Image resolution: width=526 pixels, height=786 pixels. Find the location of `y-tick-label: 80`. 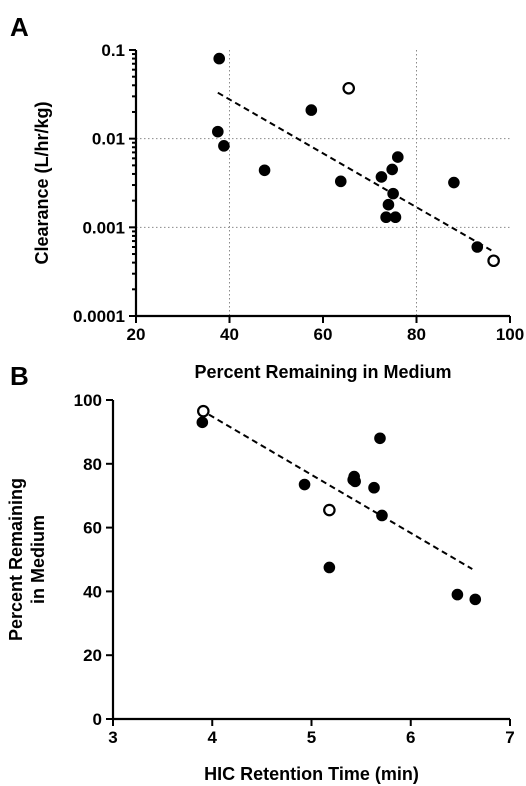

y-tick-label: 80 is located at coordinates (92, 464).